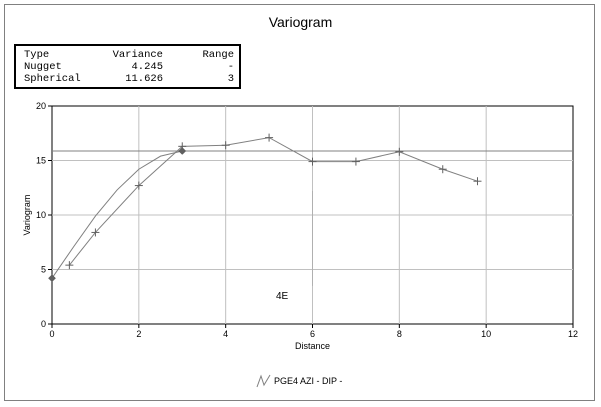  Describe the element at coordinates (312, 334) in the screenshot. I see `x-tick-label: 6` at that location.